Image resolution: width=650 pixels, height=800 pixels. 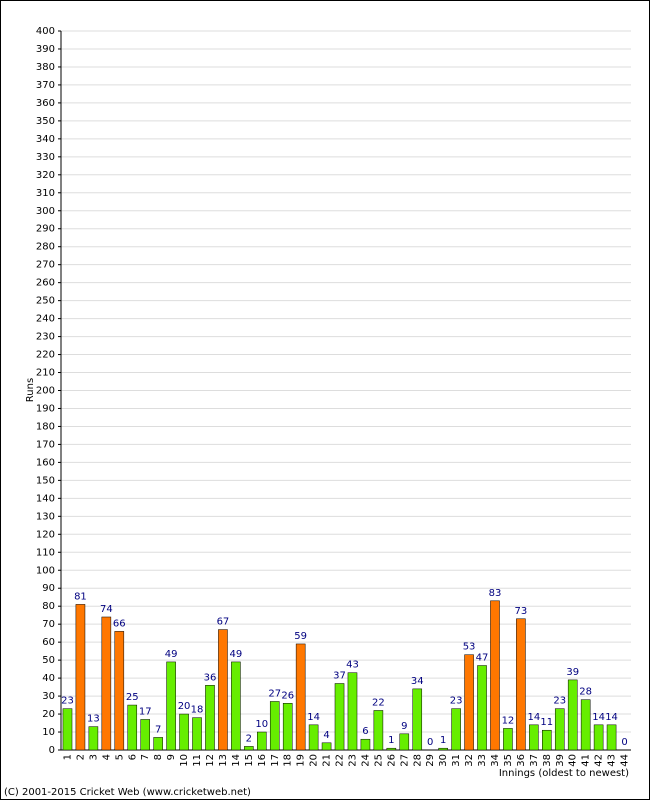 I want to click on value-label: 66, so click(x=119, y=623).